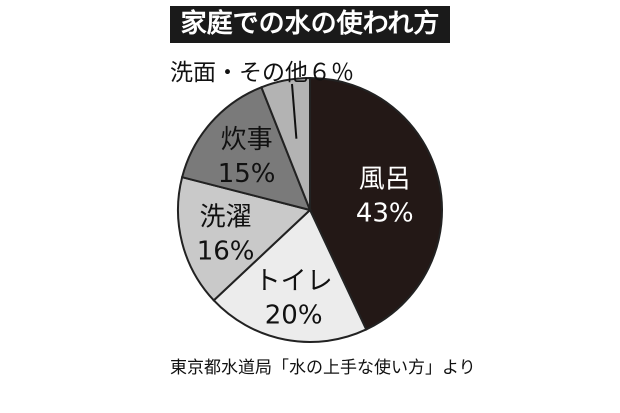  Describe the element at coordinates (262, 73) in the screenshot. I see `callout-label-other: 洗面・その他６％` at that location.